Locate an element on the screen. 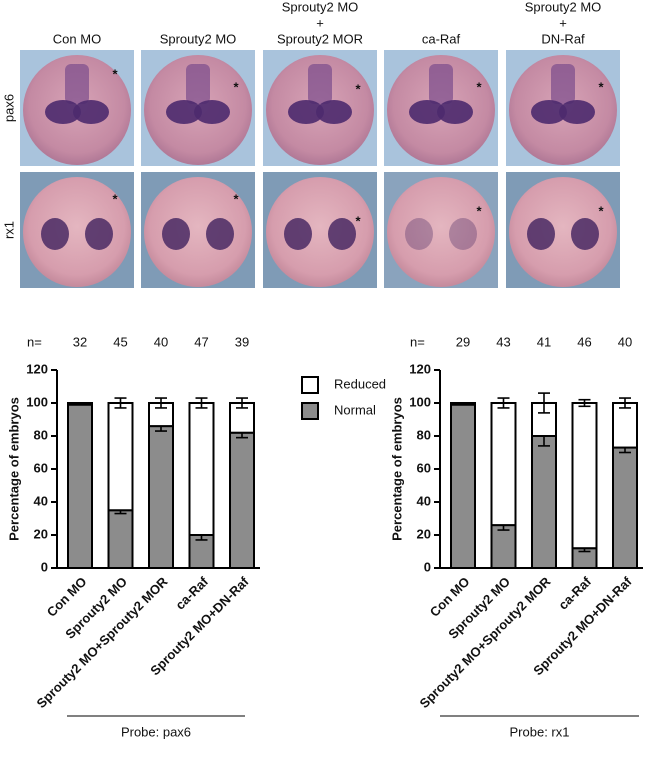  n-value: 47 is located at coordinates (201, 341).